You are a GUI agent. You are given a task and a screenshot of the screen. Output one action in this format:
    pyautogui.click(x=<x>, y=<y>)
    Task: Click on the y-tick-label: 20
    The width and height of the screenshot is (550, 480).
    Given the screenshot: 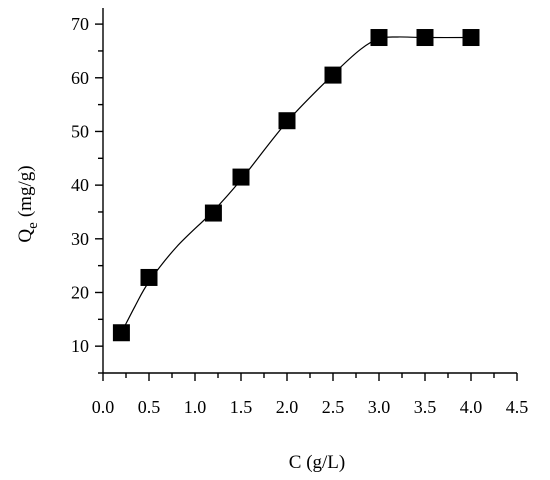 What is the action you would take?
    pyautogui.click(x=80, y=292)
    